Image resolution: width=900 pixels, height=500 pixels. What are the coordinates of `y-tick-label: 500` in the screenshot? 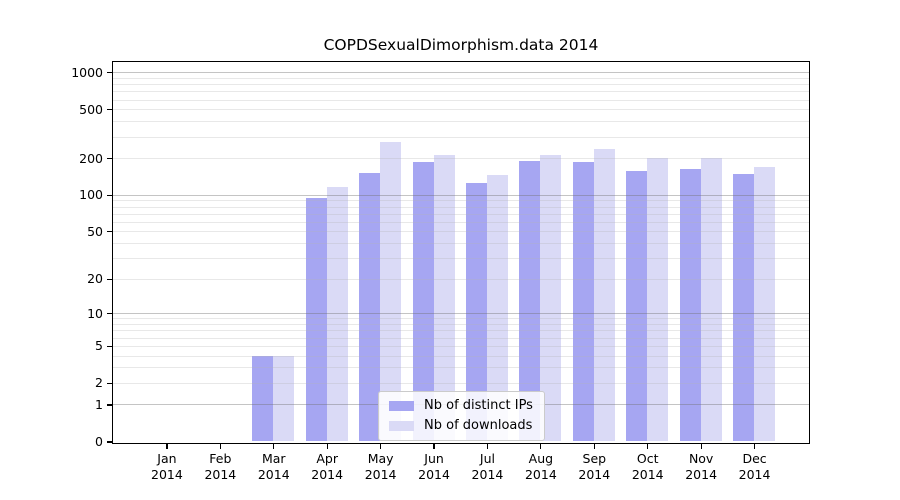 It's located at (91, 109).